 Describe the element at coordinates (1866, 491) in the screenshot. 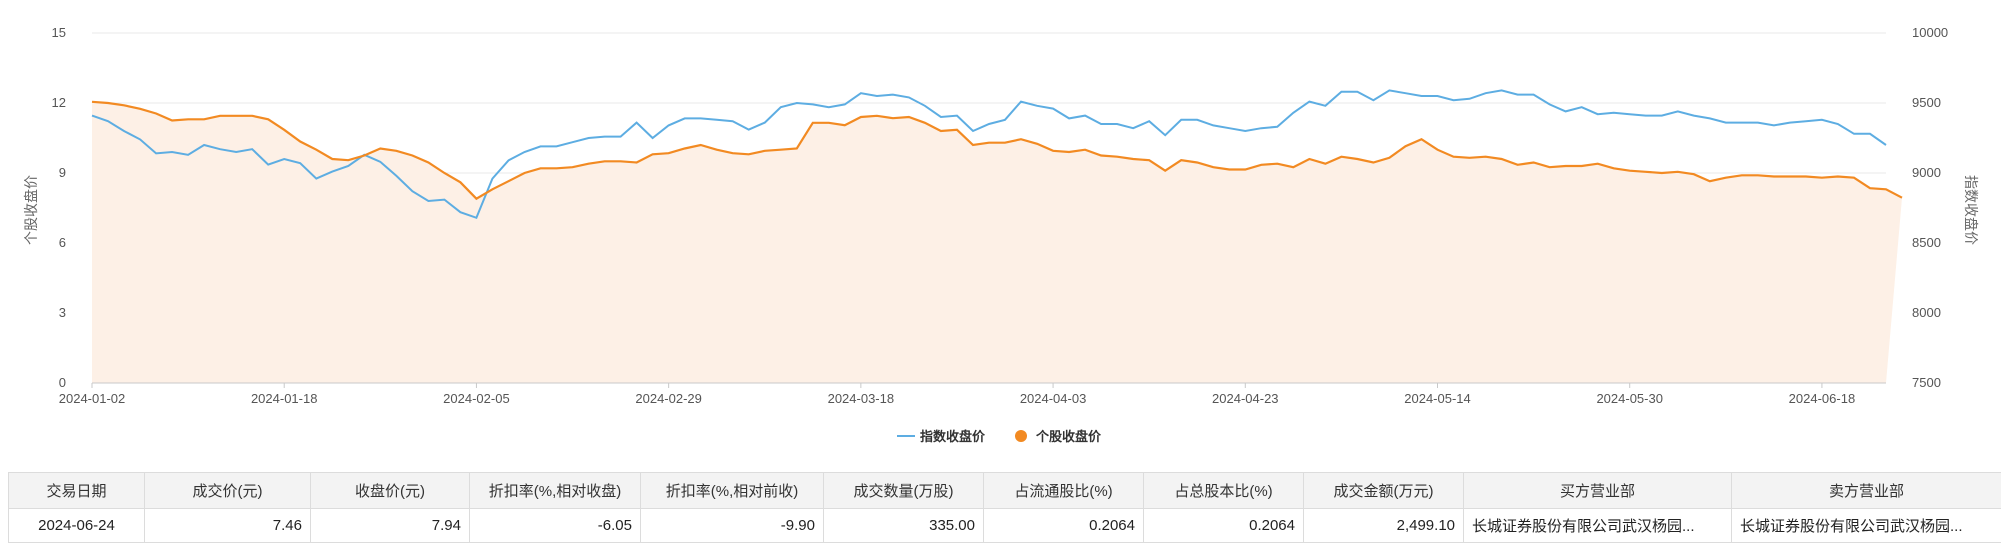

I see `table-header-cell: 卖方营业部` at that location.